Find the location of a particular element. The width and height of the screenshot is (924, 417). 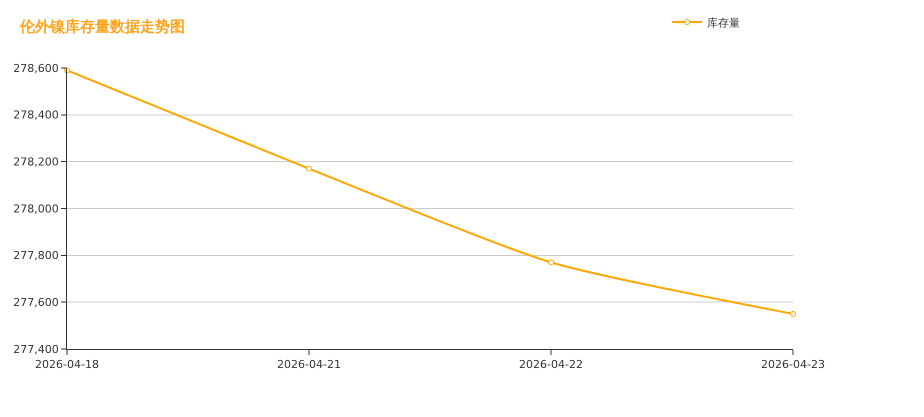

y-tick-label: 278,000 is located at coordinates (36, 209).